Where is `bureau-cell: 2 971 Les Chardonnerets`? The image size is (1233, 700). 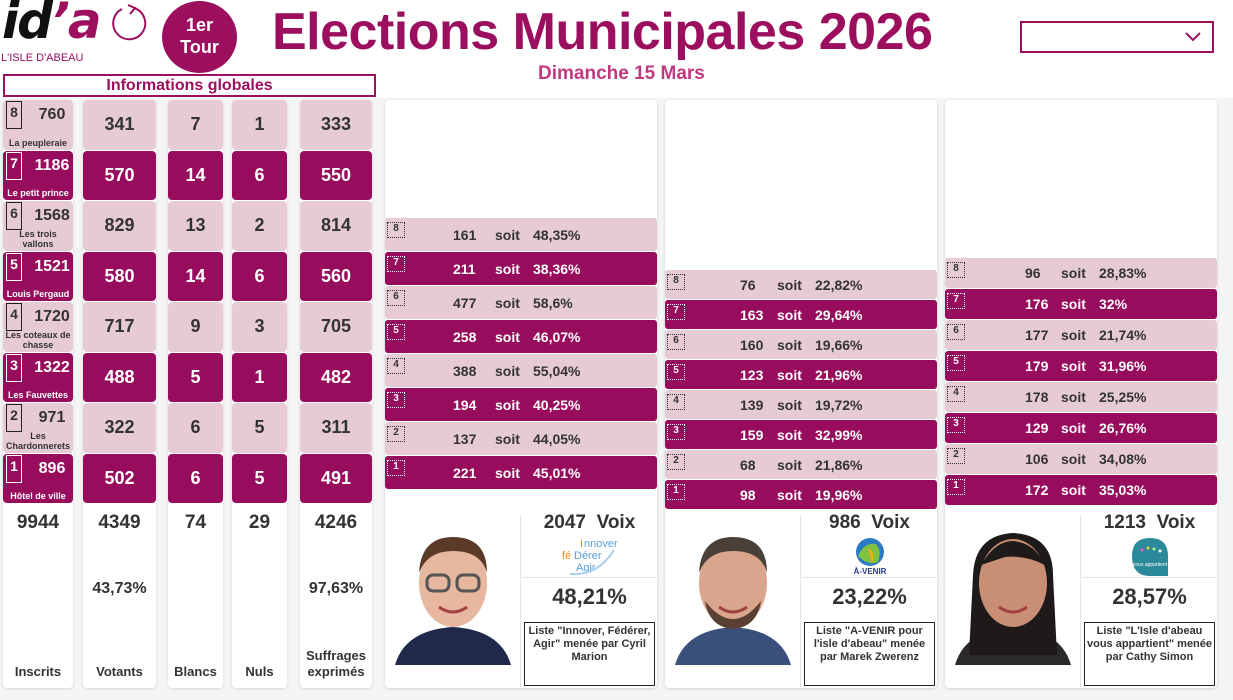 bureau-cell: 2 971 Les Chardonnerets is located at coordinates (38, 428).